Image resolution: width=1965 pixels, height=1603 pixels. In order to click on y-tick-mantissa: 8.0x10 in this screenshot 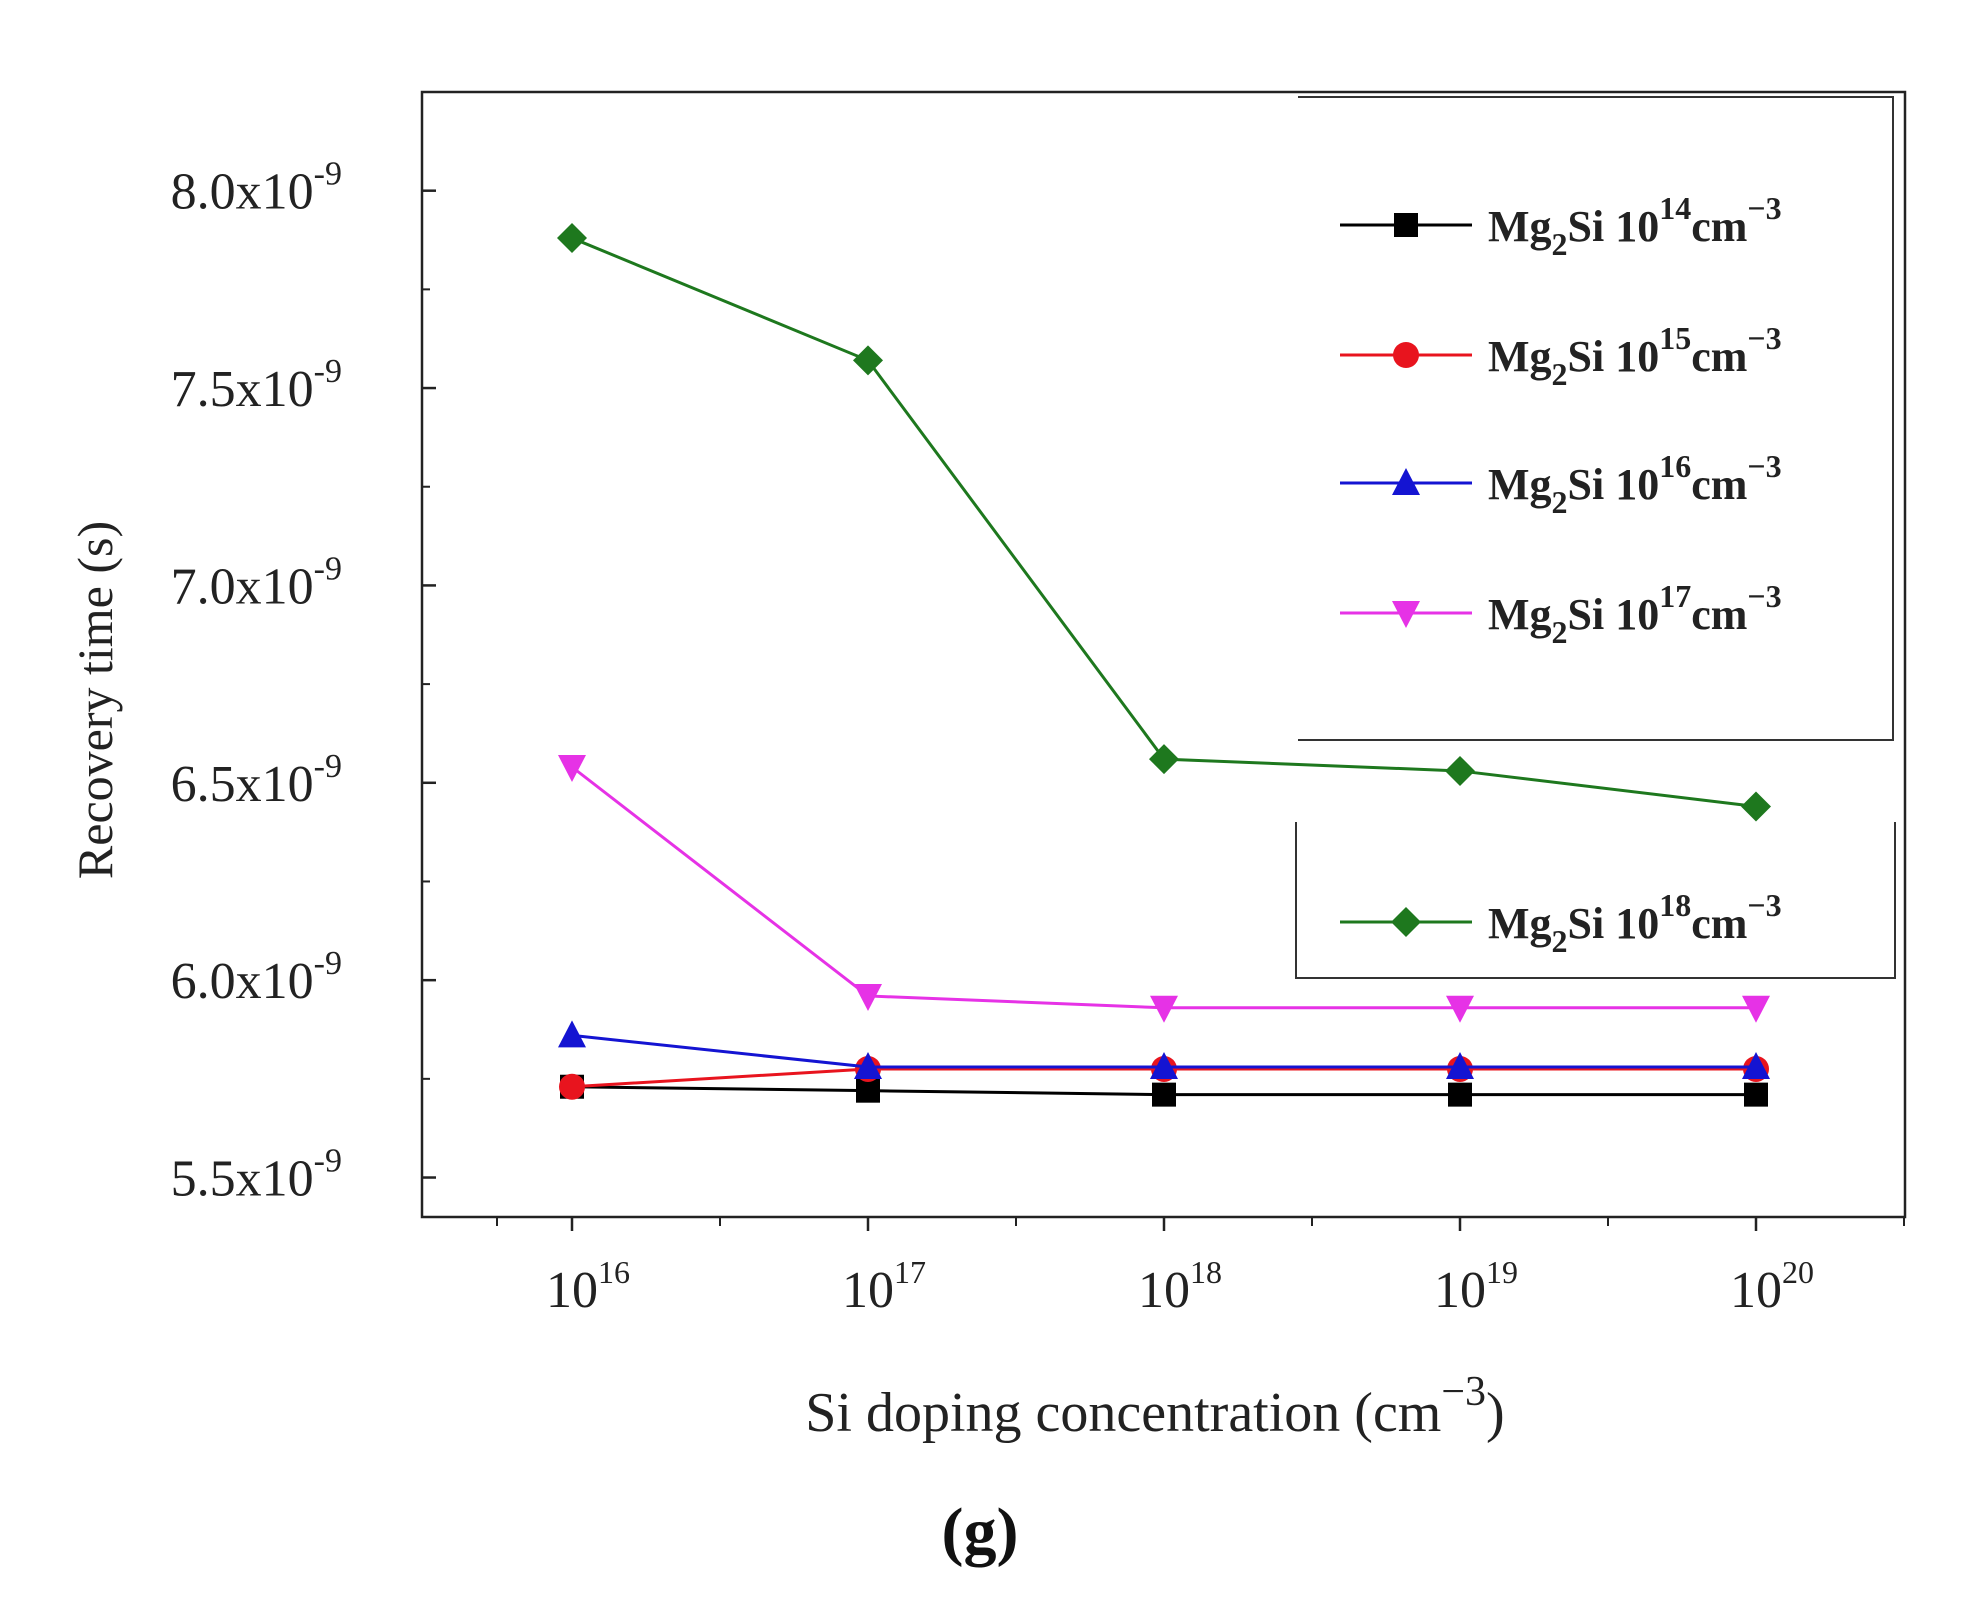, I will do `click(242, 192)`.